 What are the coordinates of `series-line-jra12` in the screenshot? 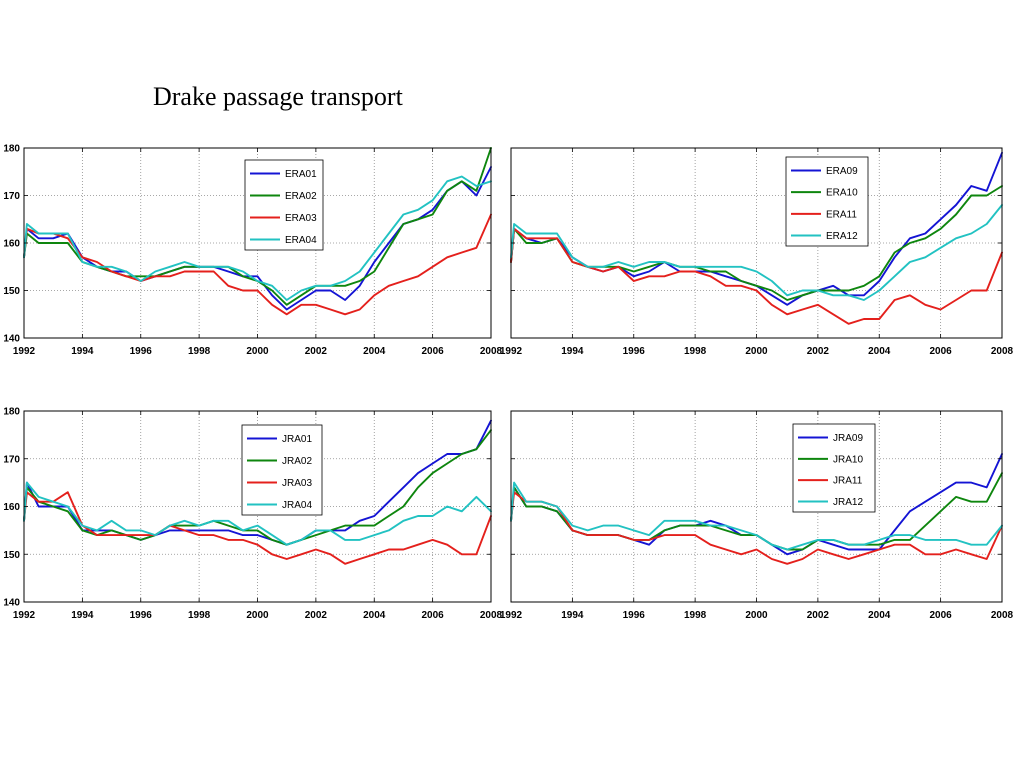 It's located at (756, 516).